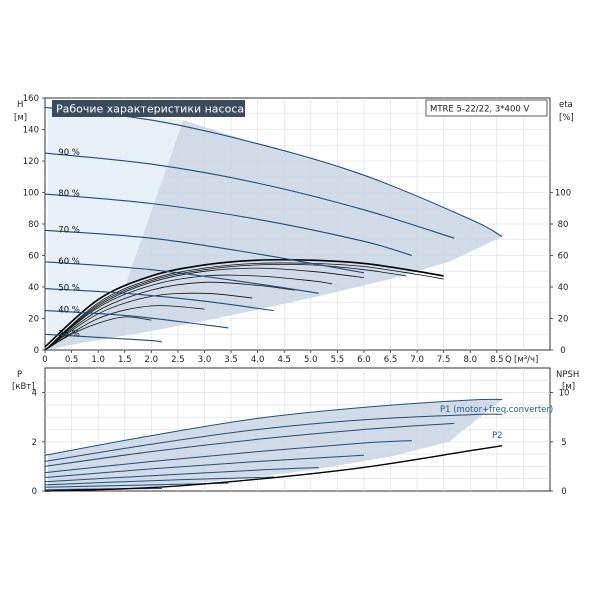 This screenshot has height=600, width=600. I want to click on low-flow-region, so click(115, 227).